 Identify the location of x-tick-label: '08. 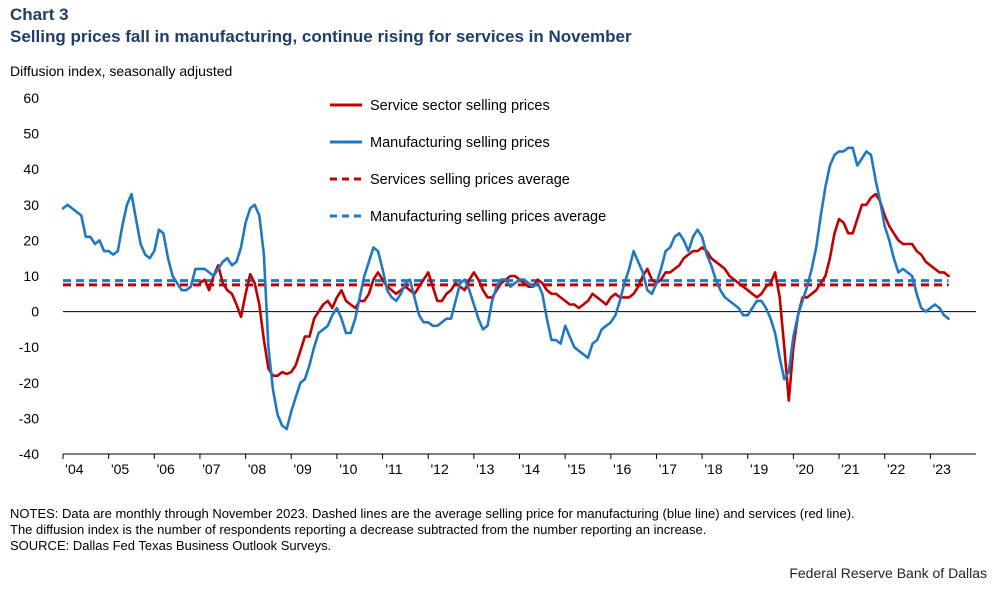
(257, 469).